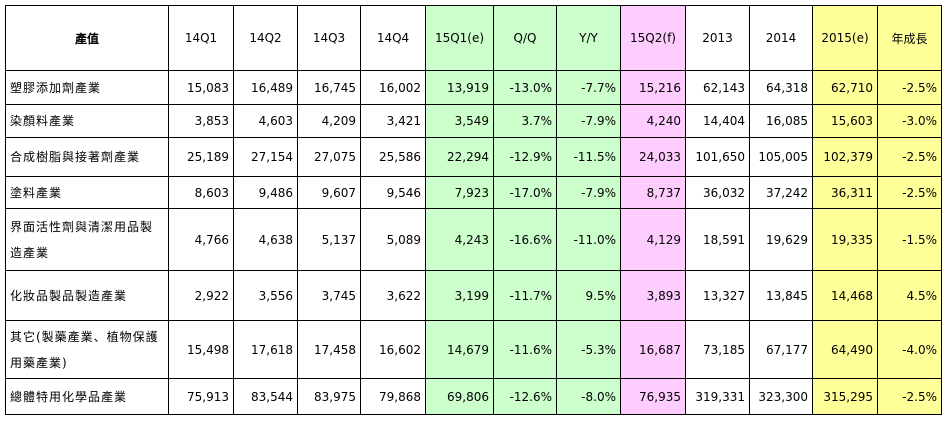 The height and width of the screenshot is (421, 947). Describe the element at coordinates (845, 295) in the screenshot. I see `table-cell: 14,468` at that location.